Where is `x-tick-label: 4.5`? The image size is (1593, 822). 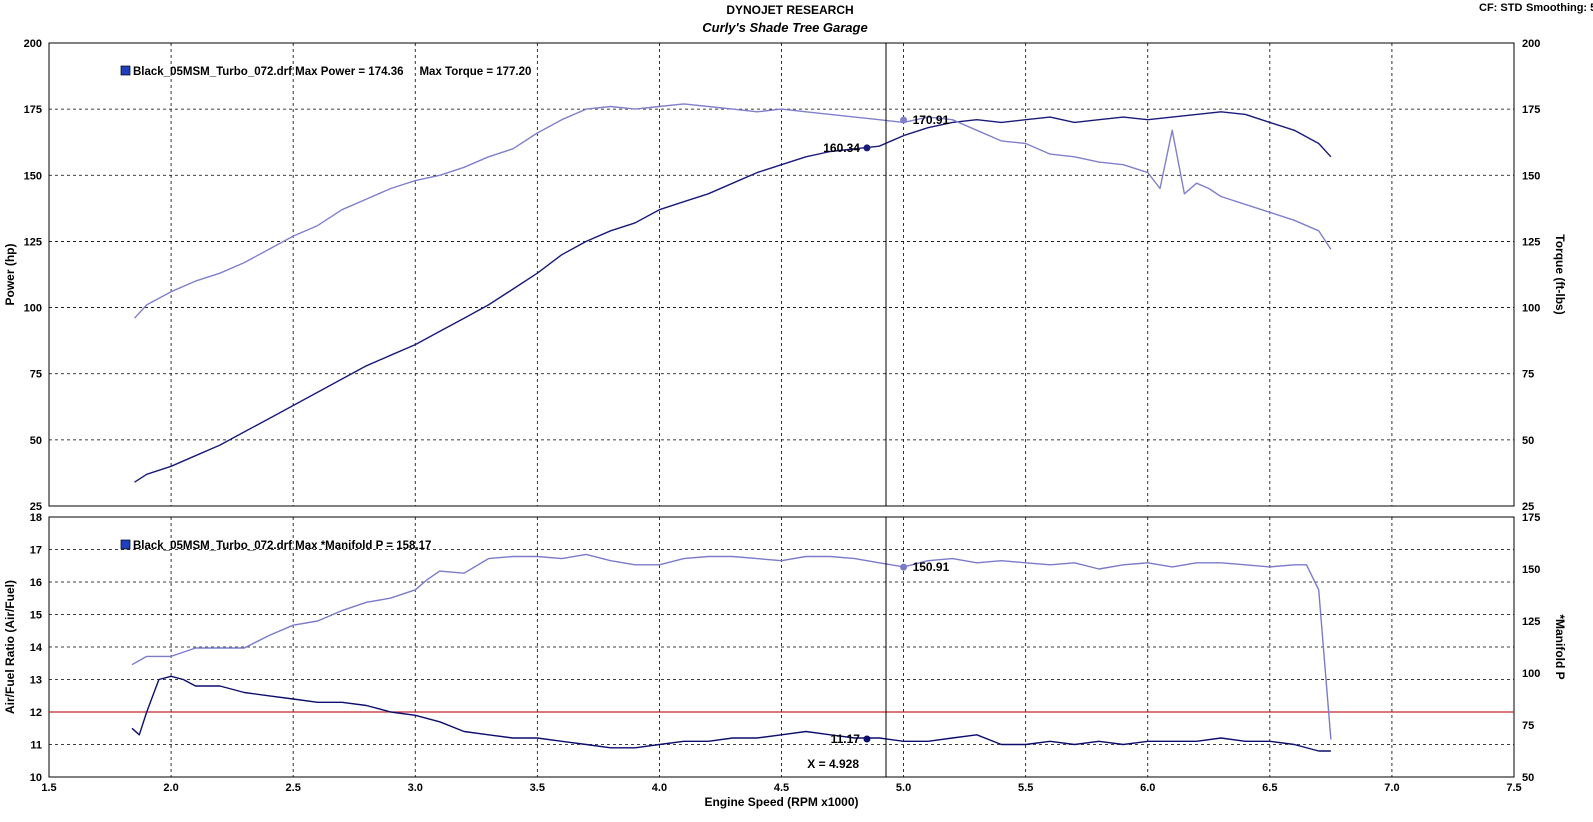
x-tick-label: 4.5 is located at coordinates (781, 788).